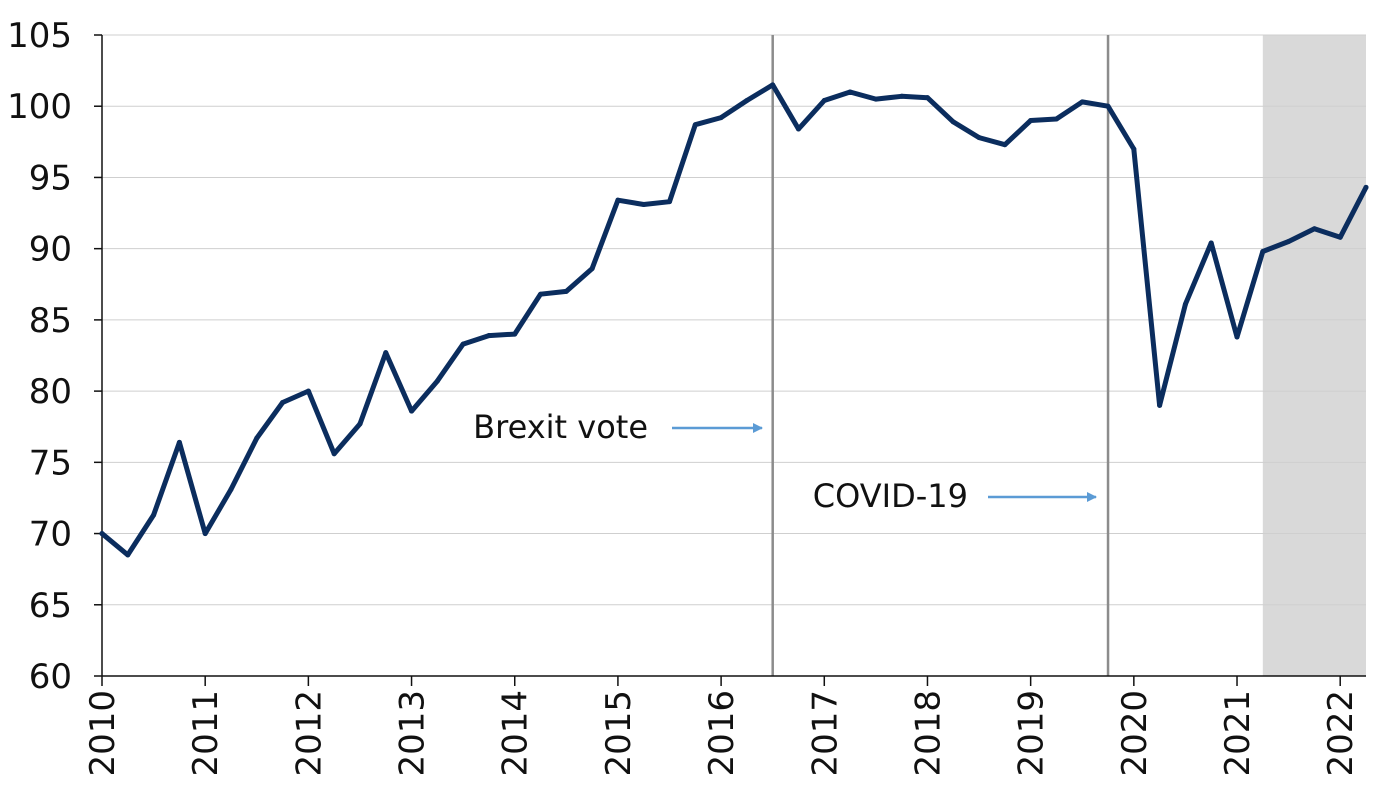 The image size is (1380, 800). What do you see at coordinates (1314, 355) in the screenshot?
I see `shaded-region` at bounding box center [1314, 355].